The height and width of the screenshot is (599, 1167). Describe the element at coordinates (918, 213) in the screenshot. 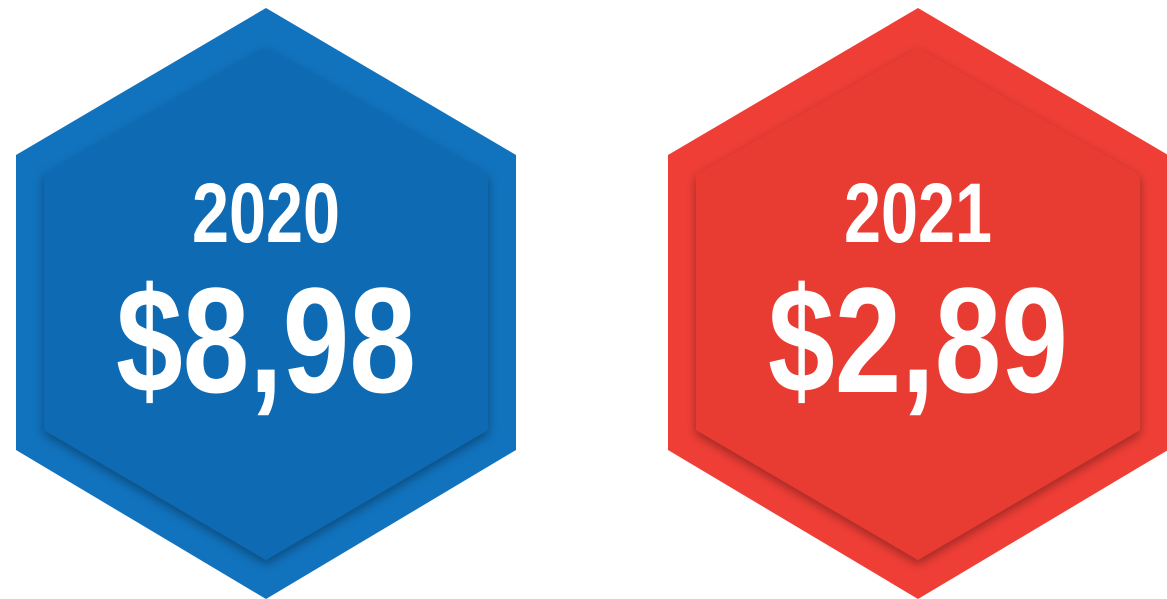

I see `year: 2021` at that location.